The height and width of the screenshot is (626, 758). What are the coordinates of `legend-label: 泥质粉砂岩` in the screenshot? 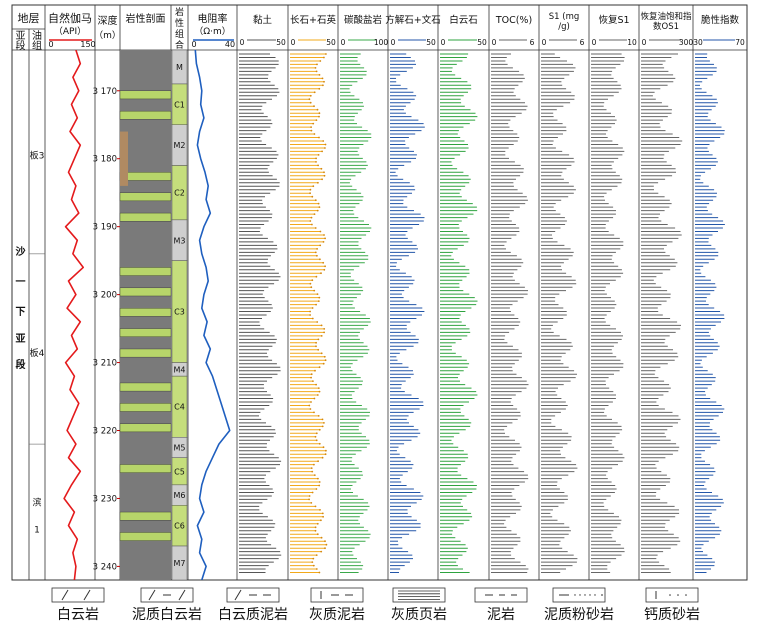 It's located at (579, 615).